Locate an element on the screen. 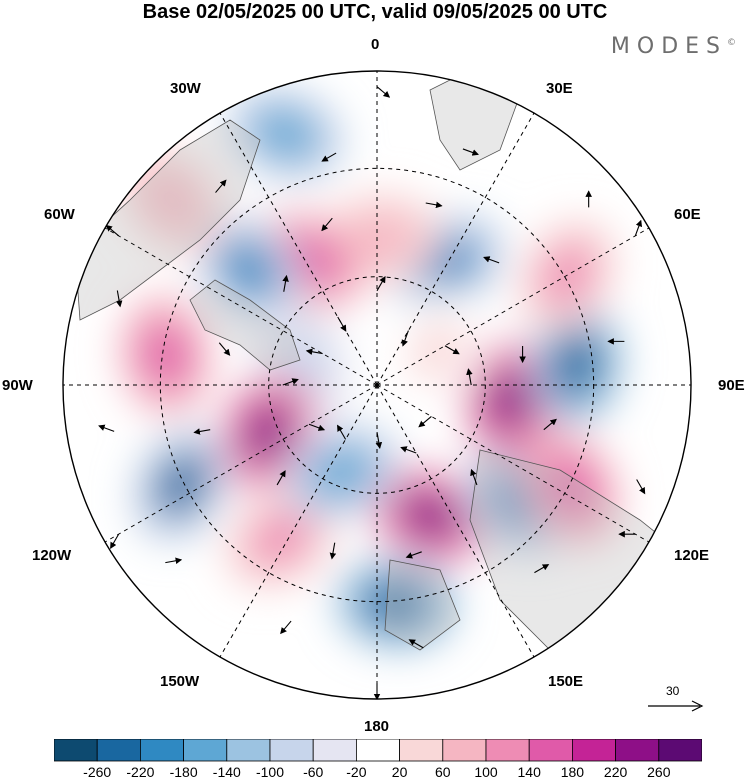 This screenshot has height=783, width=750. colorbar-label: 220 is located at coordinates (615, 772).